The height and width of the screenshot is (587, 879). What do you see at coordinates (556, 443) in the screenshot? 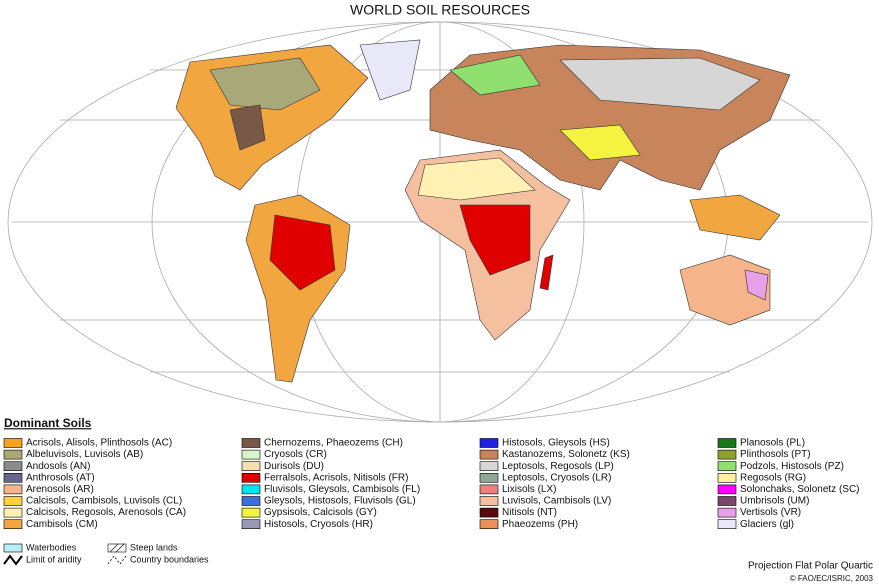
I see `legend-label: Histosols, Gleysols (HS)` at bounding box center [556, 443].